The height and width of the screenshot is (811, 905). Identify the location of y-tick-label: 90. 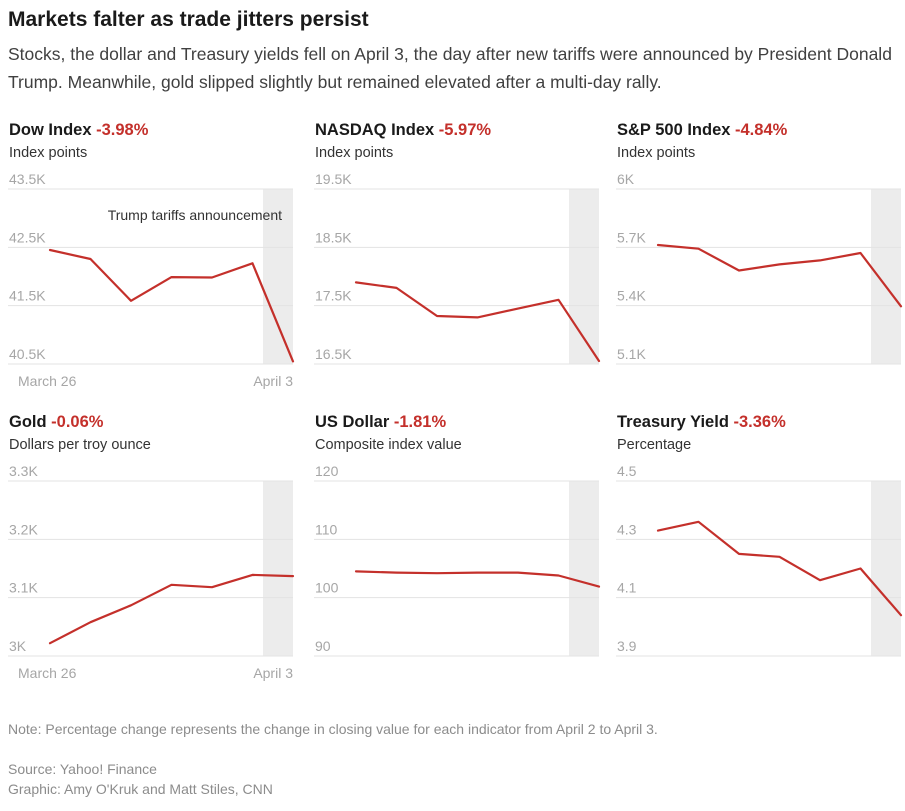
(323, 646).